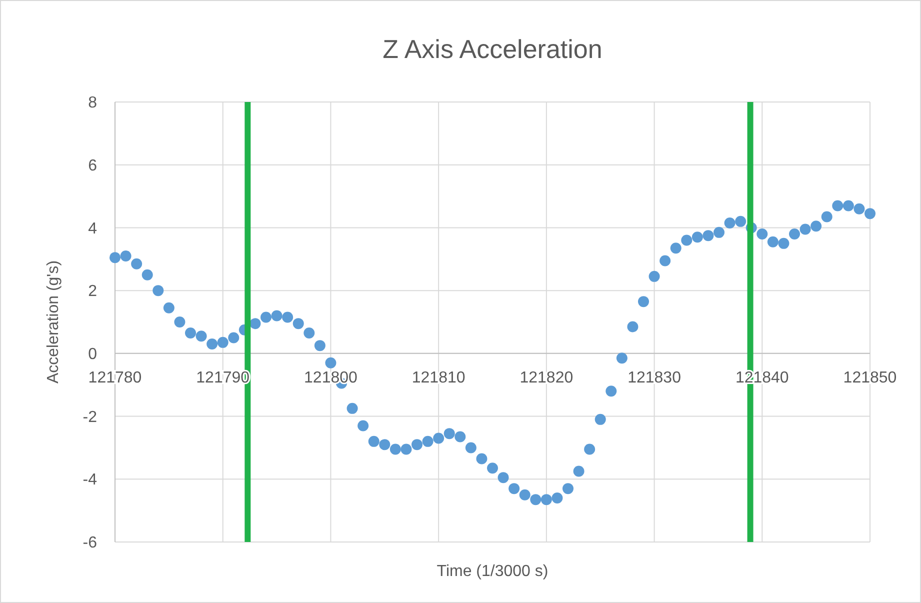 This screenshot has height=603, width=921. Describe the element at coordinates (93, 165) in the screenshot. I see `y-tick-label: 6` at that location.